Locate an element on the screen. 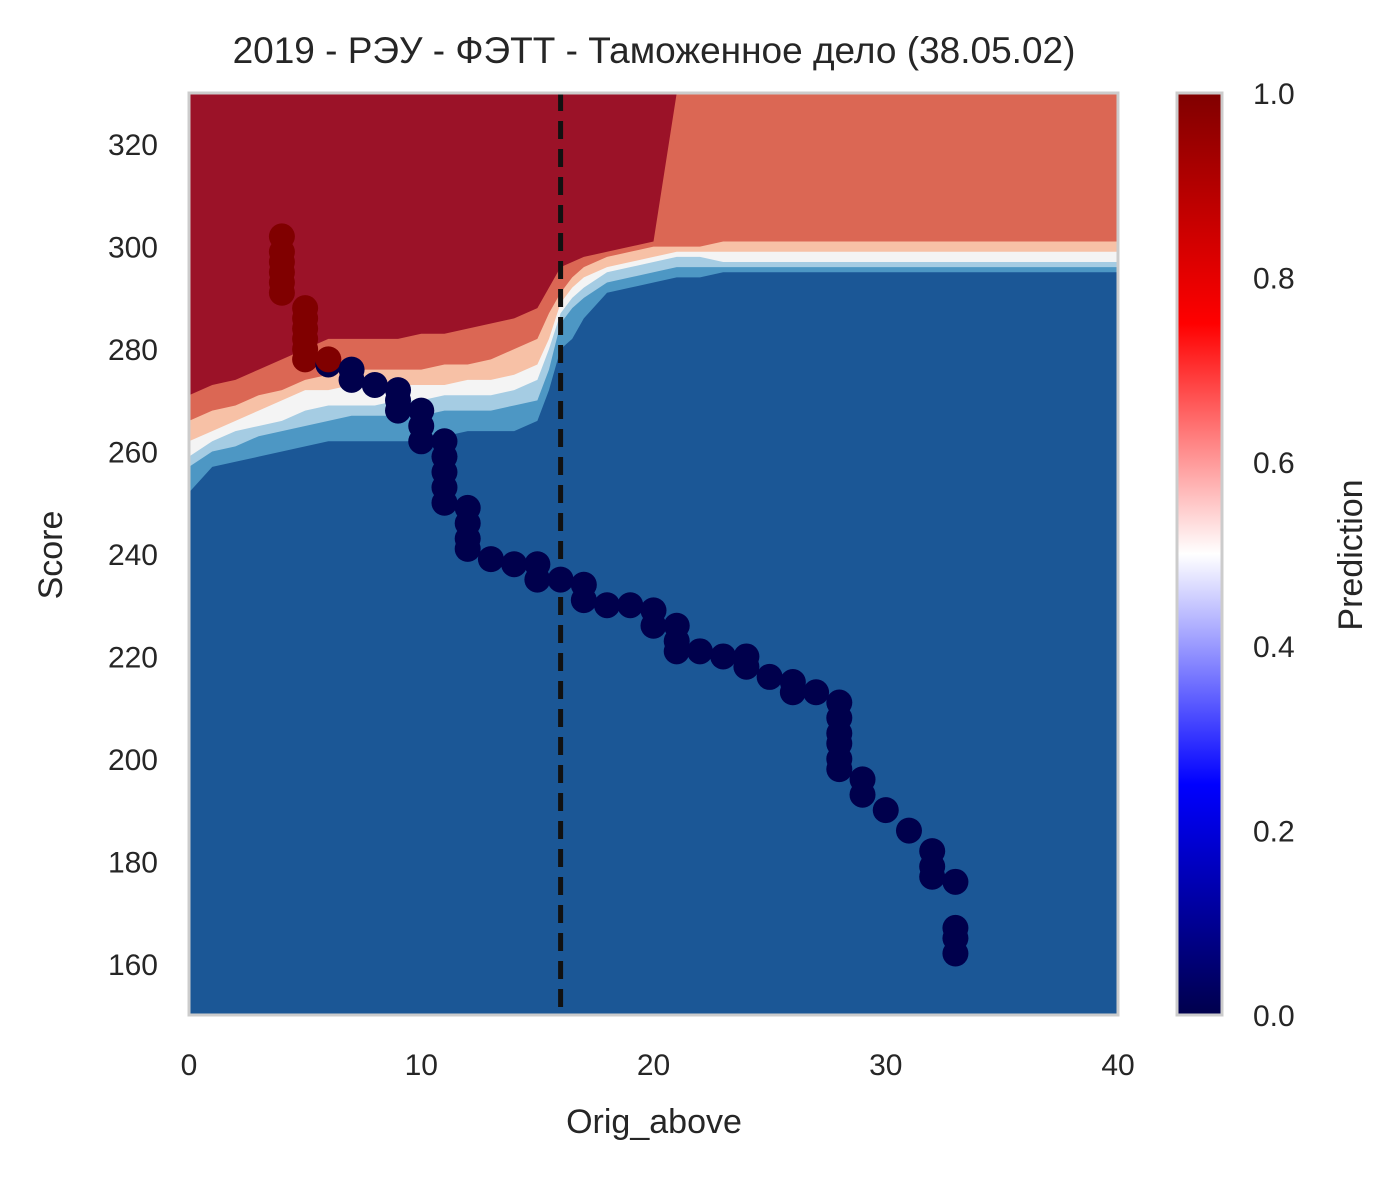 This screenshot has width=1399, height=1178. y-tick-label: 320 is located at coordinates (133, 145).